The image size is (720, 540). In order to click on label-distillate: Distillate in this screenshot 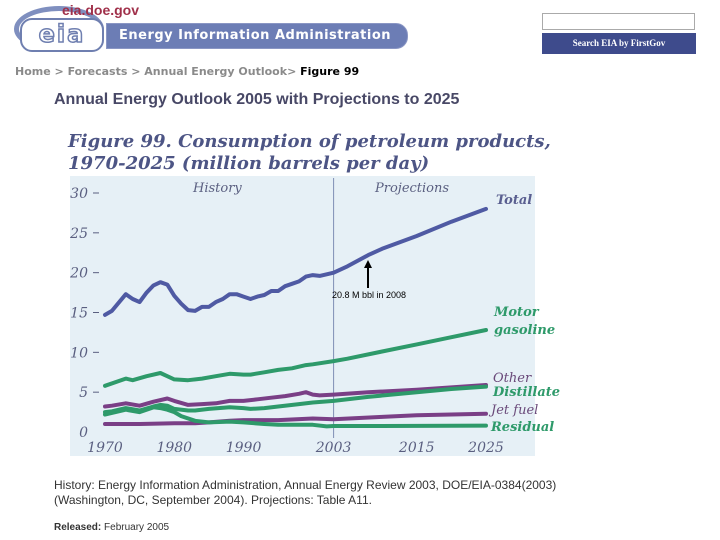, I will do `click(526, 392)`.